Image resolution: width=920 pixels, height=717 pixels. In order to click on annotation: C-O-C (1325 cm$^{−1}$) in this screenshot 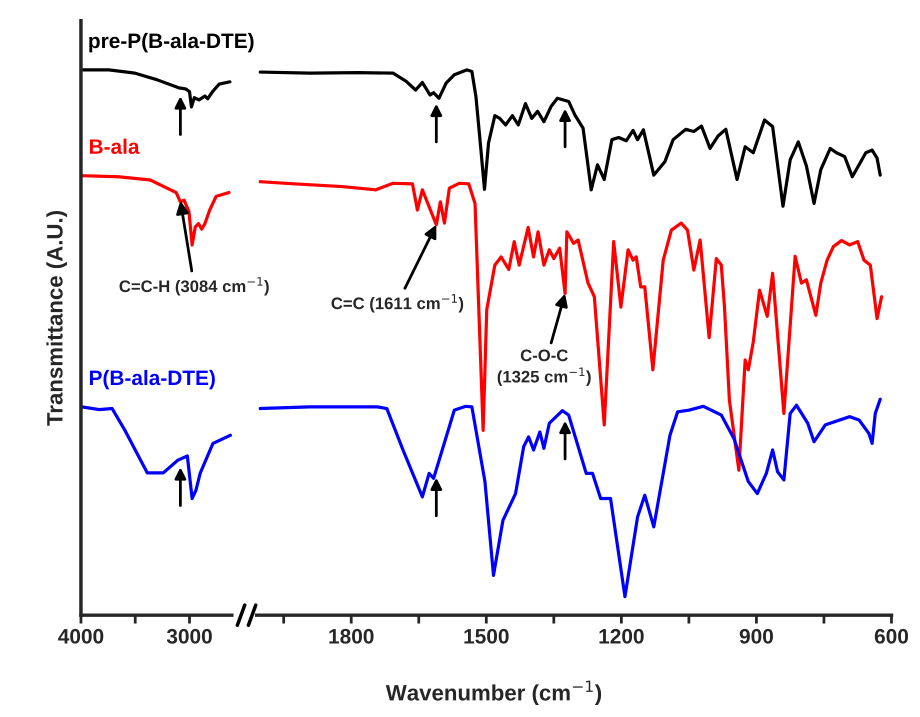, I will do `click(544, 367)`.